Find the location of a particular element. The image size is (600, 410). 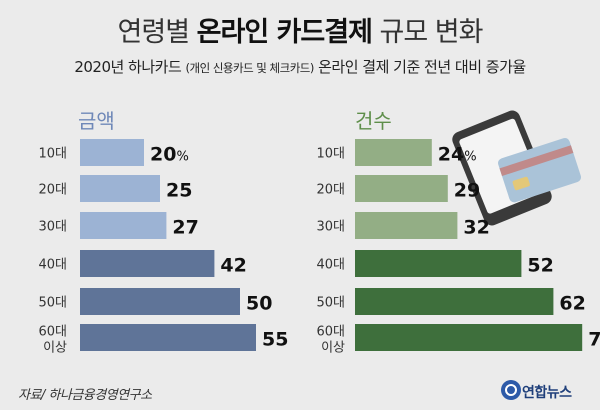

category-label-count-3: 30대 is located at coordinates (330, 227).